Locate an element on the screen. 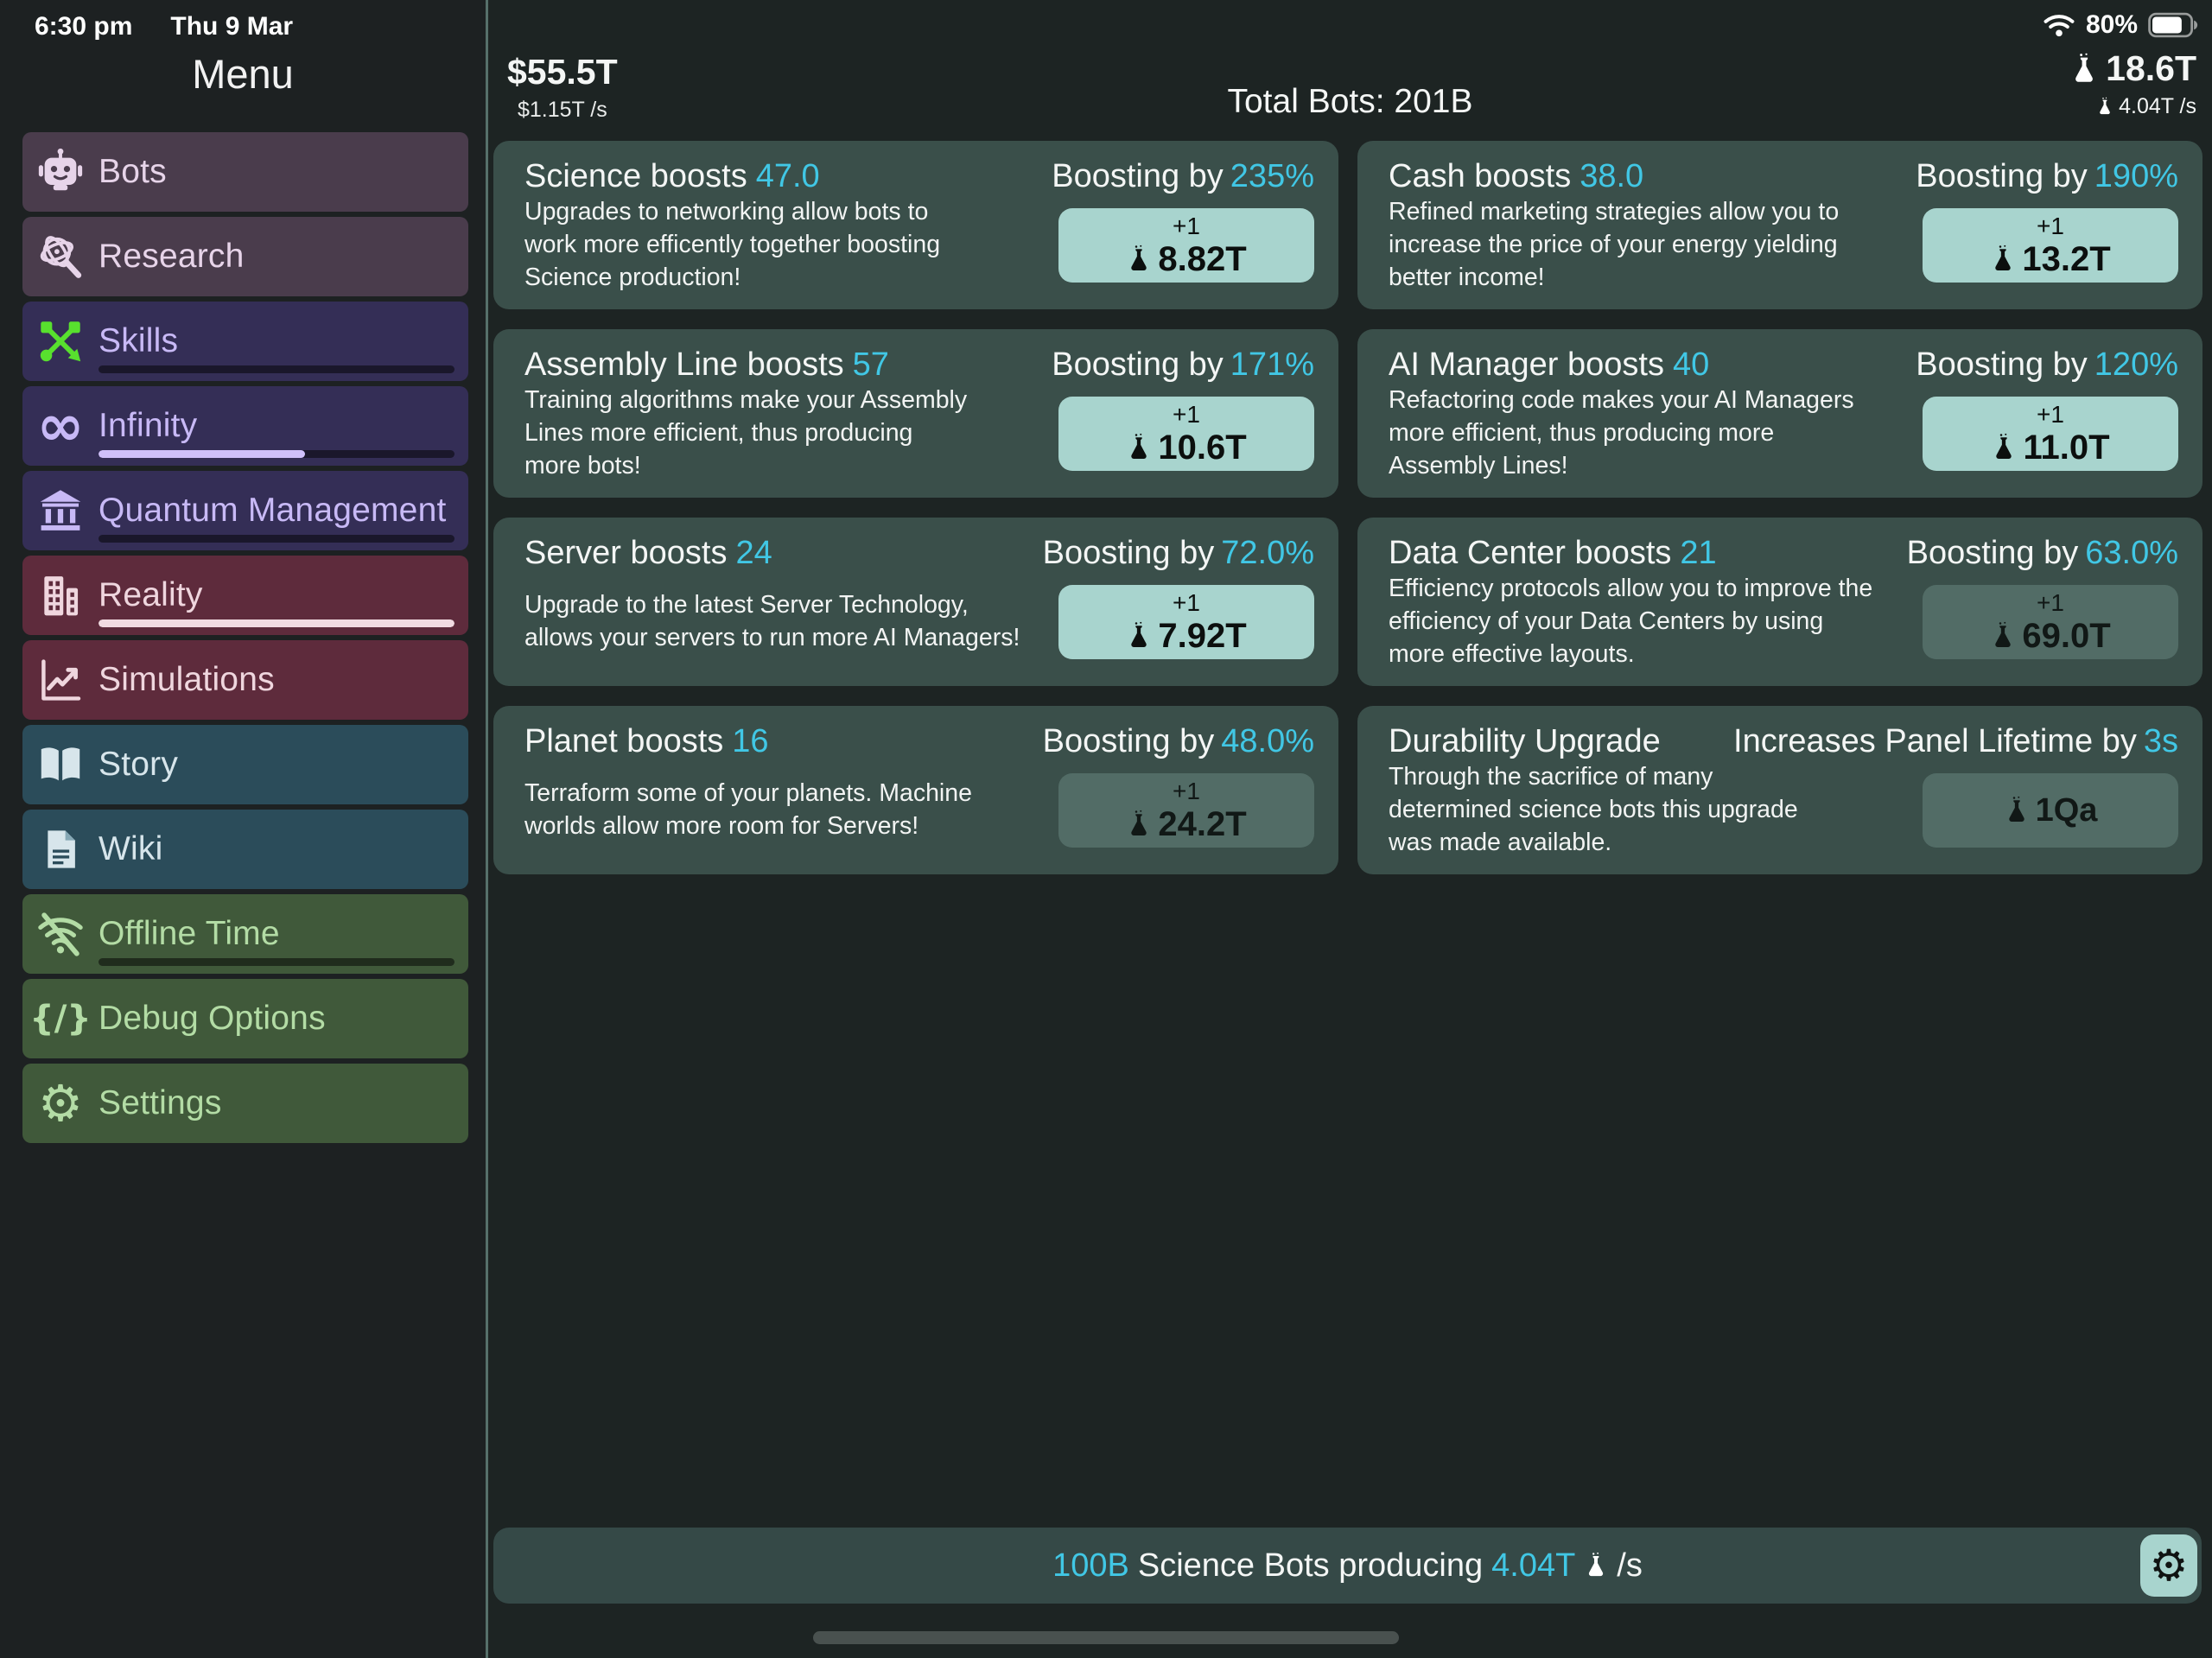 This screenshot has width=2212, height=1658. buy-science-boost-button: +1 8.82T is located at coordinates (1186, 245).